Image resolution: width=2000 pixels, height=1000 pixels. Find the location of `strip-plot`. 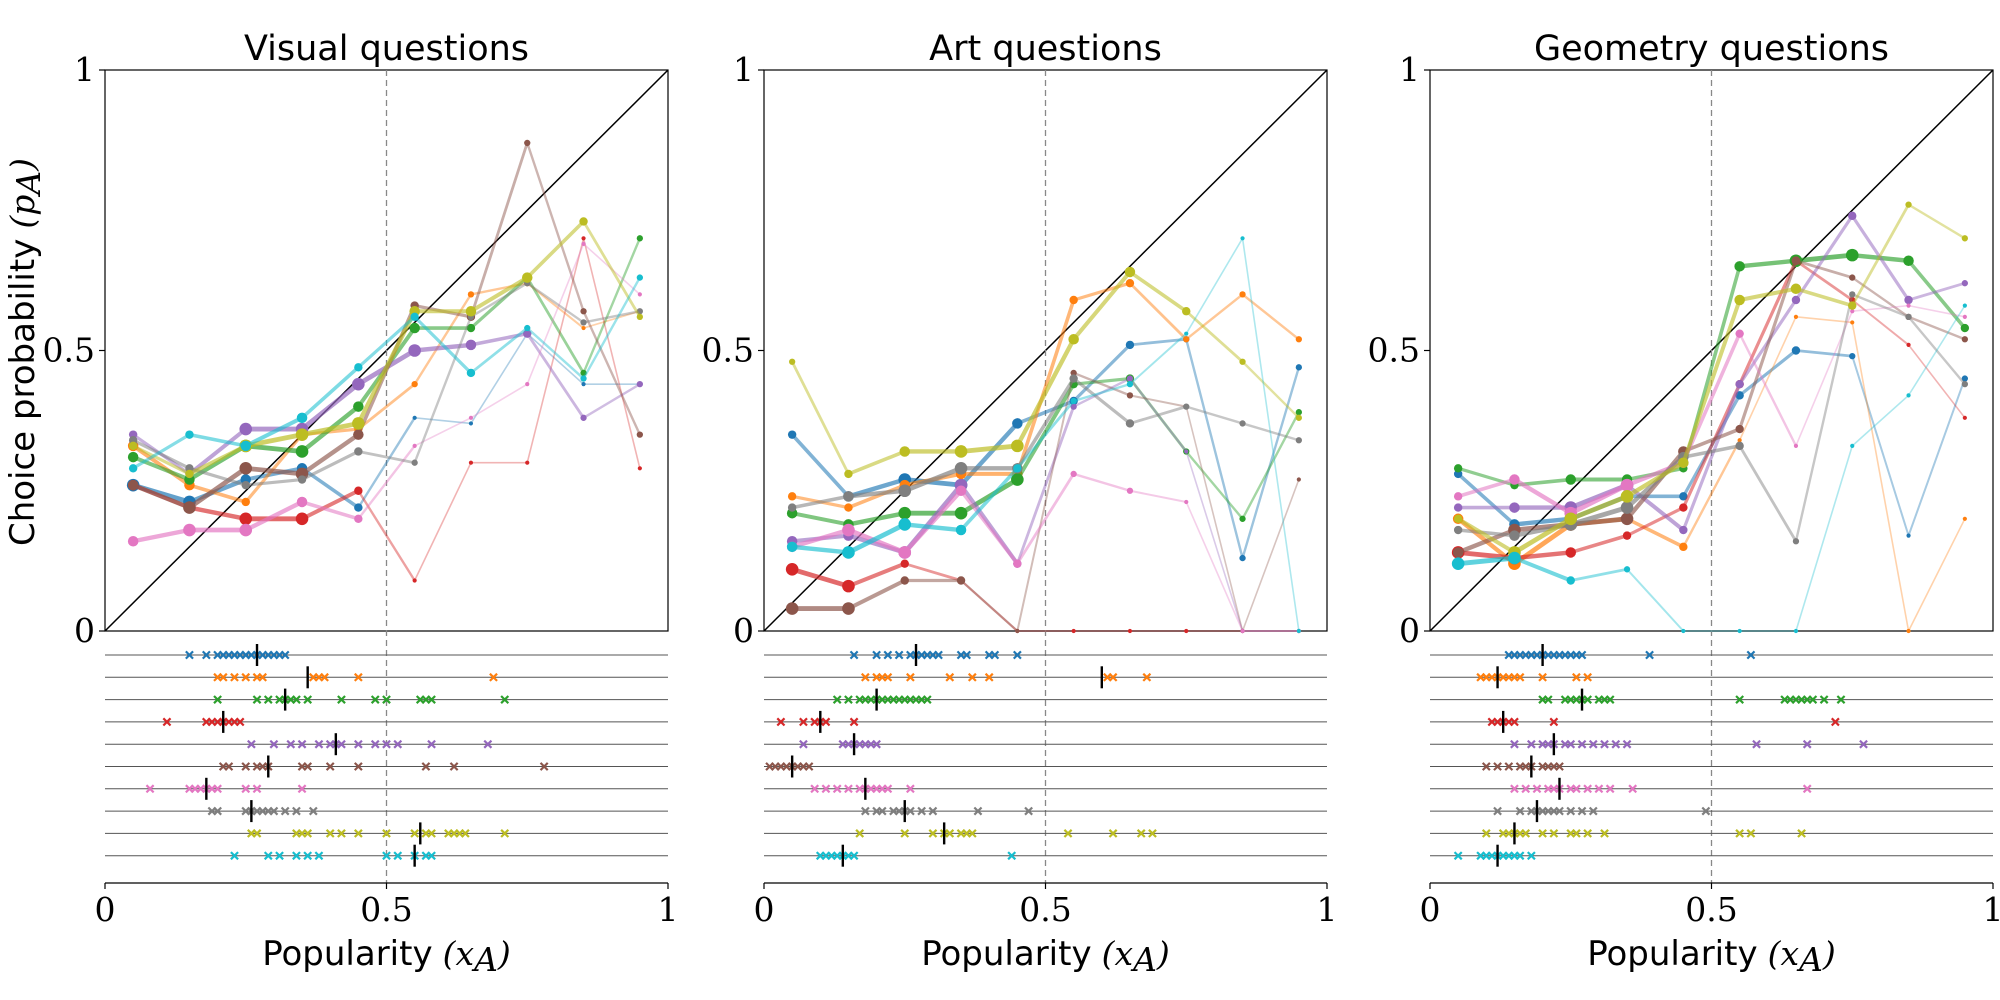

strip-plot is located at coordinates (1711, 755).